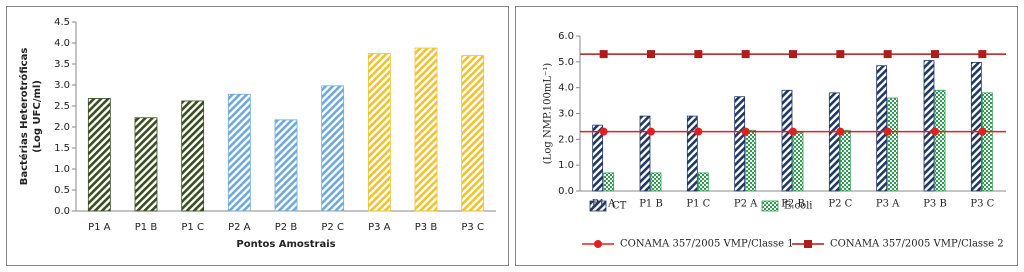 This screenshot has width=1024, height=272. What do you see at coordinates (707, 244) in the screenshot?
I see `legend-label: CONAMA 357/2005 VMP/Classe 1` at bounding box center [707, 244].